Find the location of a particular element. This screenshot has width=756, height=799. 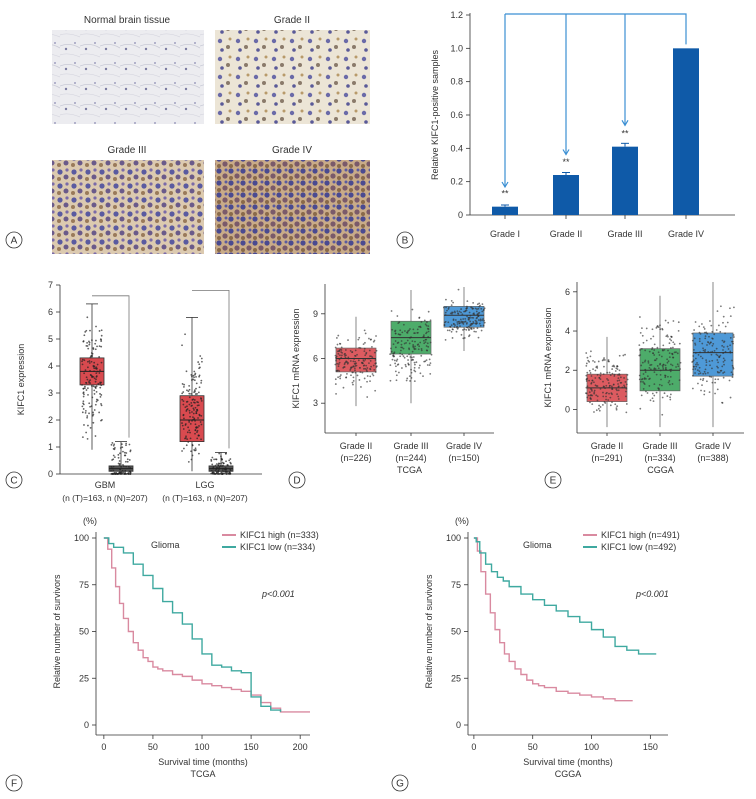

survival-curve-high is located at coordinates (553, 619).